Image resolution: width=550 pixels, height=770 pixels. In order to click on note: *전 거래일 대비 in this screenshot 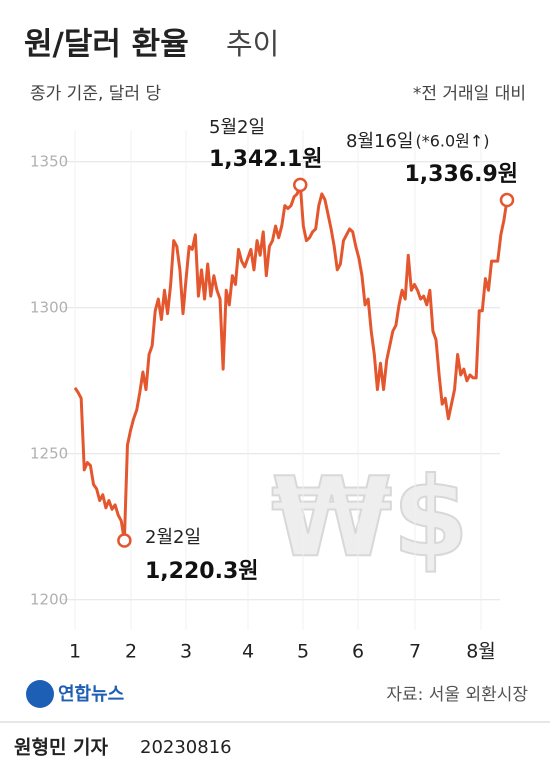, I will do `click(469, 94)`.